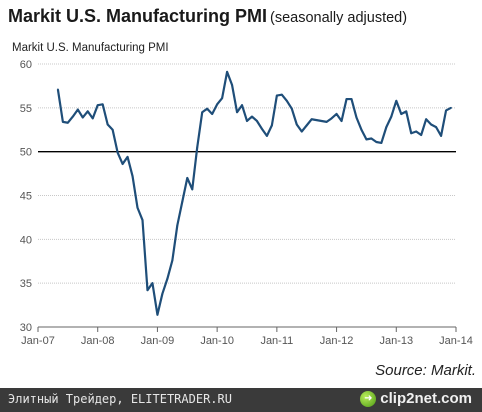  I want to click on y-tick-label: 45, so click(26, 197).